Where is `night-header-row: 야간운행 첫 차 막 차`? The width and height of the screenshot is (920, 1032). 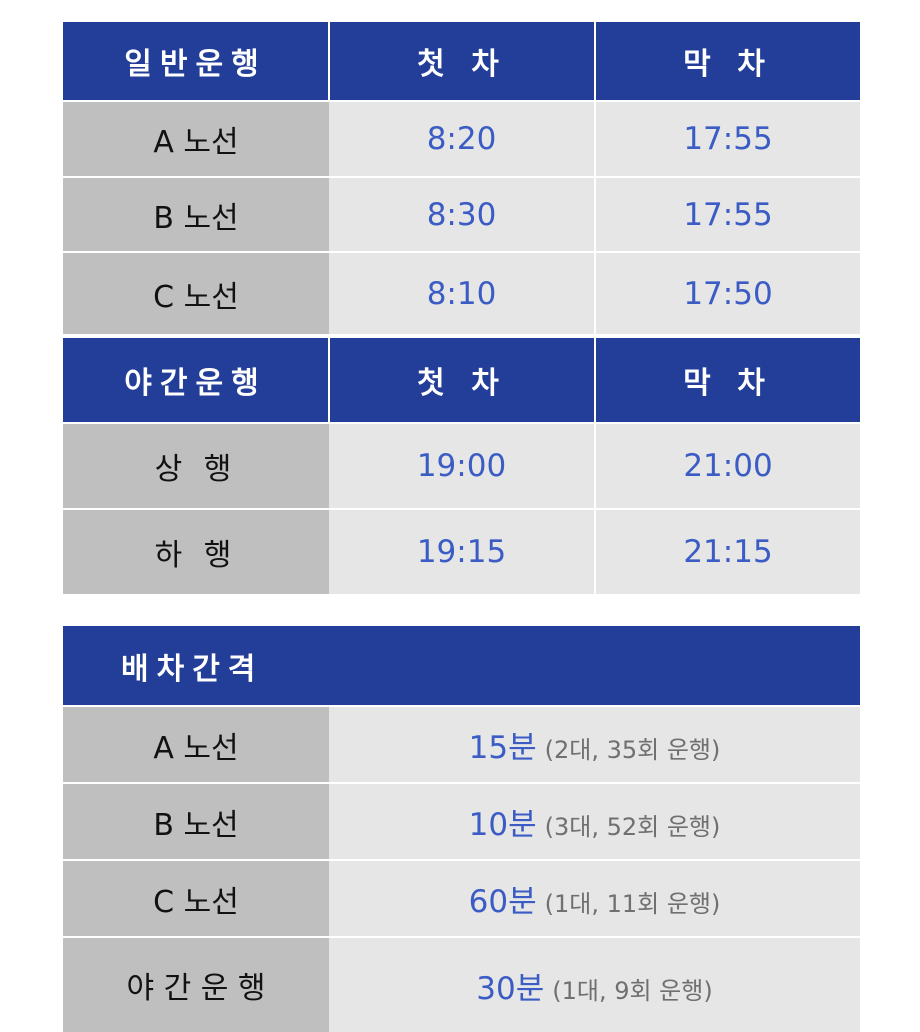 night-header-row: 야간운행 첫 차 막 차 is located at coordinates (461, 378).